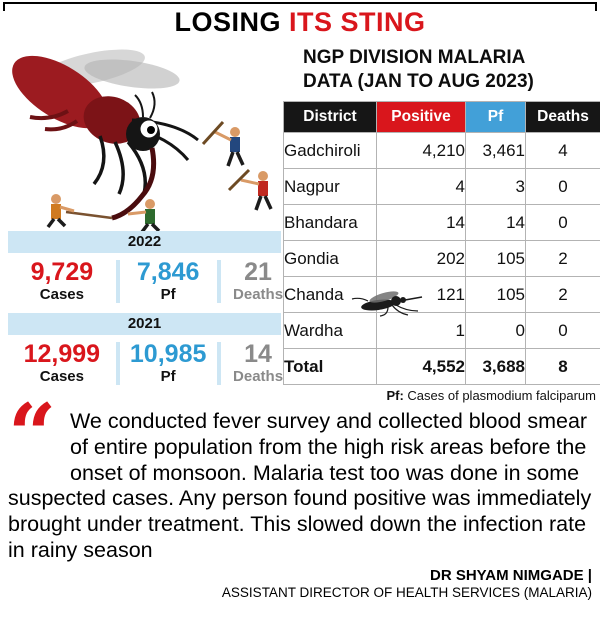  I want to click on cell-district: Bhandara, so click(330, 222).